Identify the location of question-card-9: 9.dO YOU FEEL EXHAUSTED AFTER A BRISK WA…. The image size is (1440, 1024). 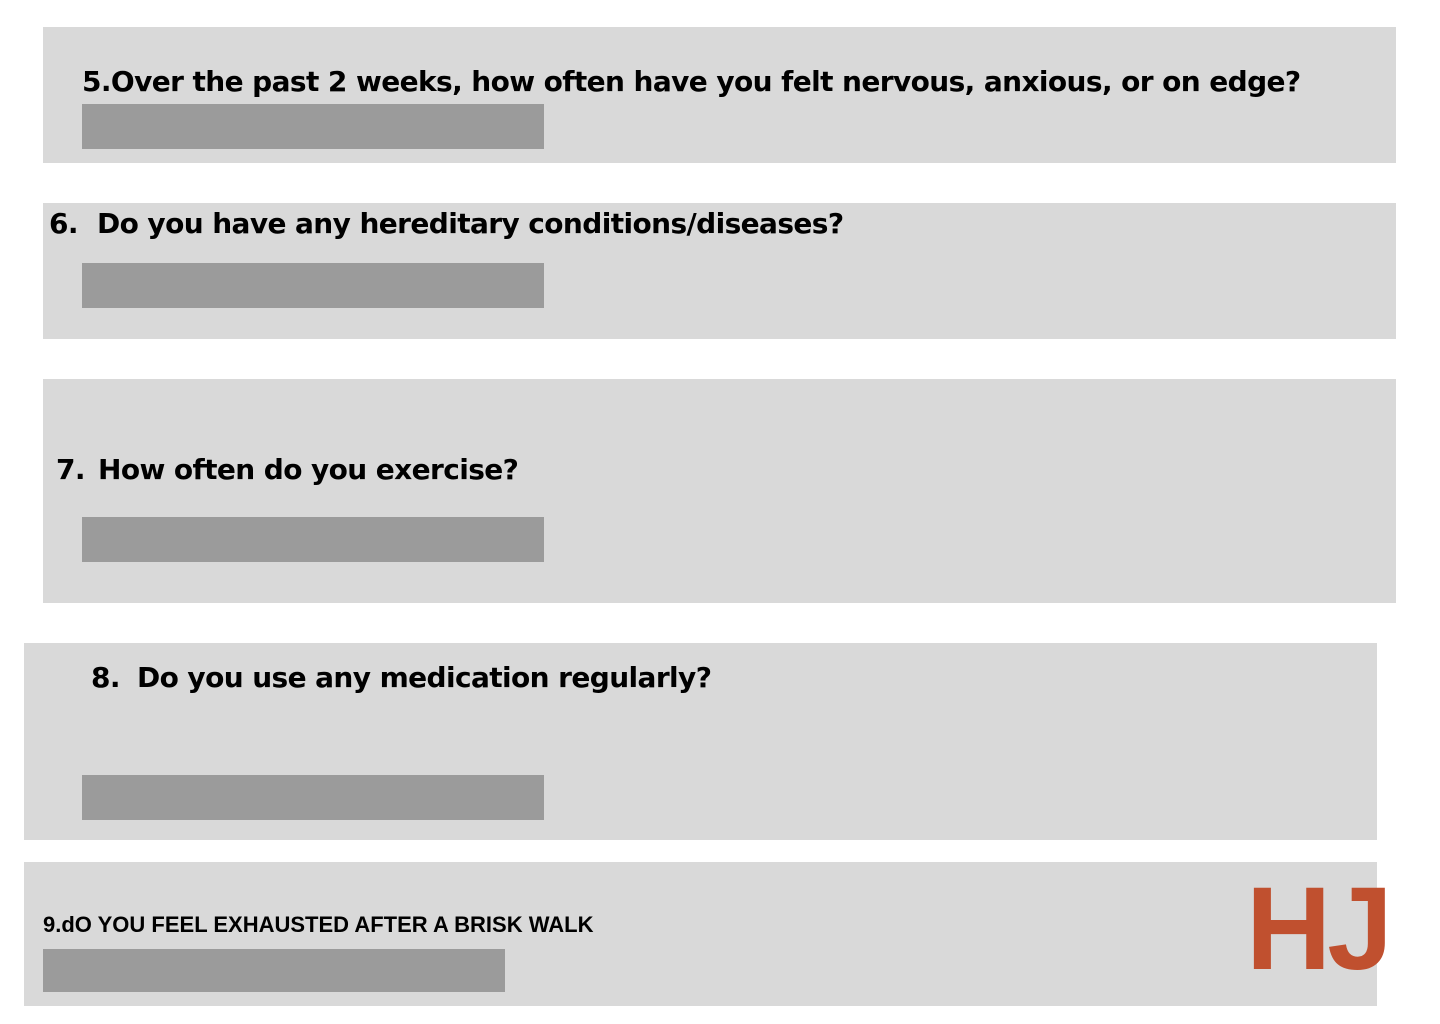
(708, 934).